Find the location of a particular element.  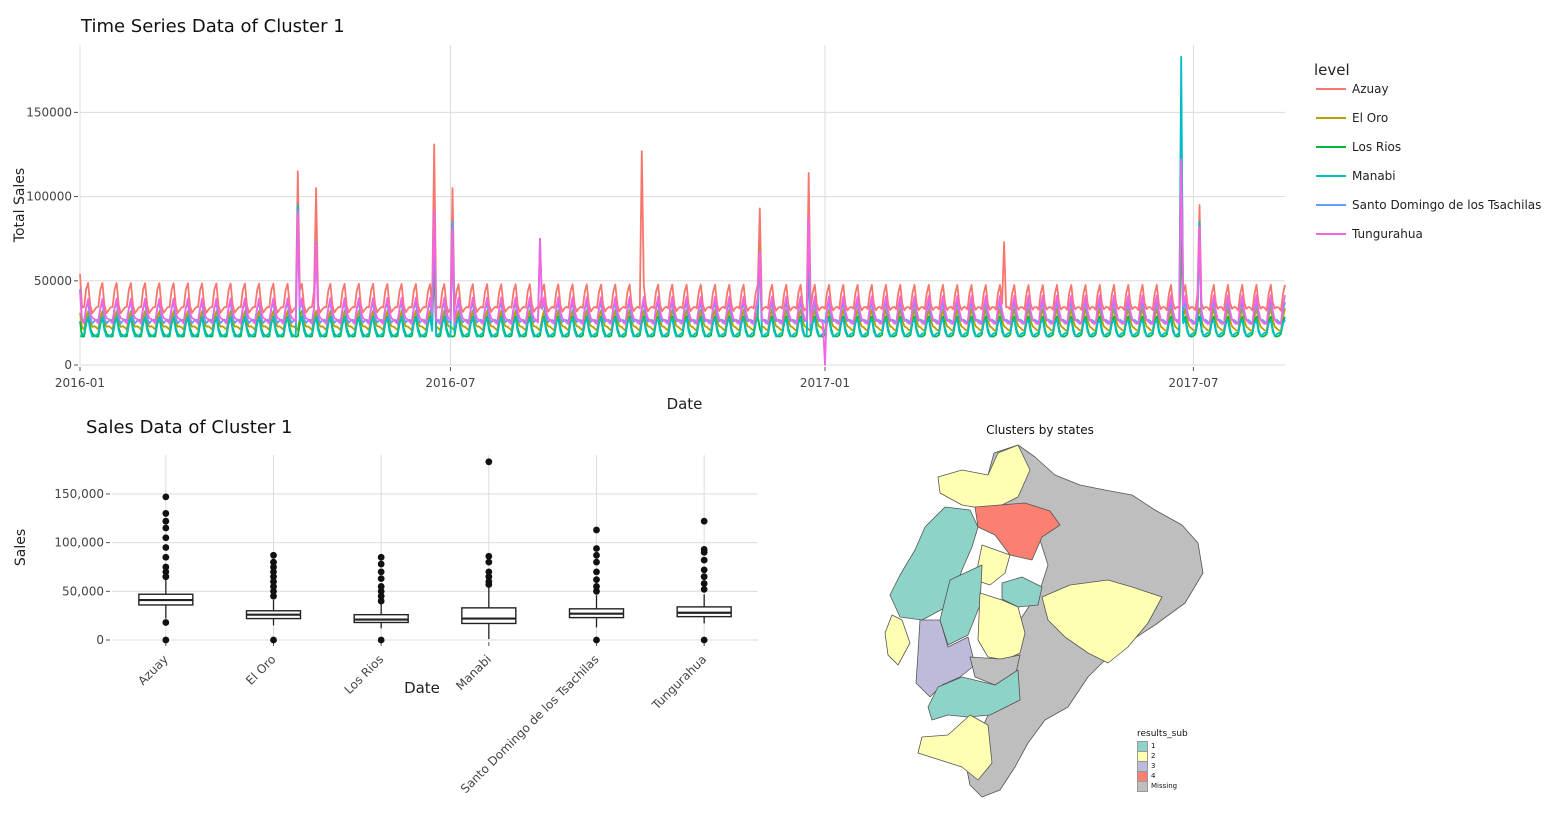

y-tick-label: 50,000 is located at coordinates (83, 591).